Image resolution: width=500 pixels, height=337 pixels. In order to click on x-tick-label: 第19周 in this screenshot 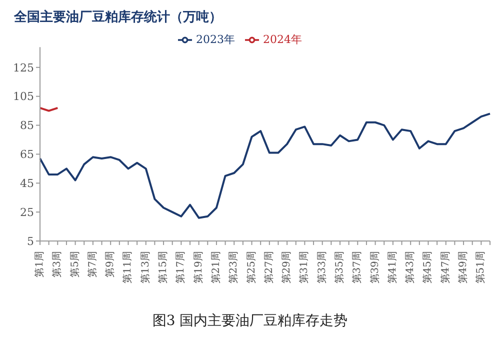, I will do `click(198, 267)`.